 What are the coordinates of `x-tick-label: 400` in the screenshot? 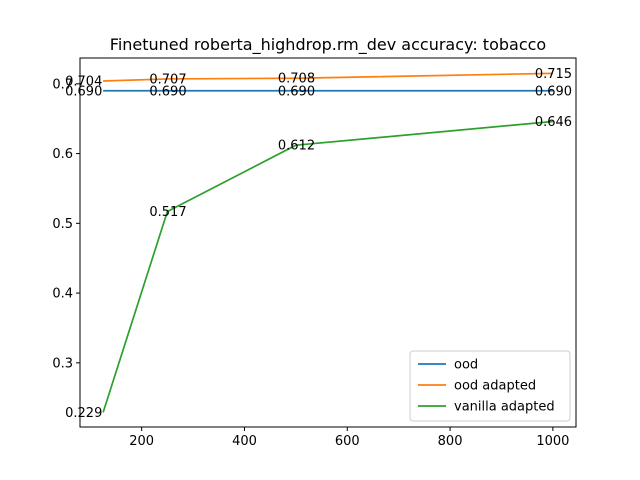 It's located at (244, 441).